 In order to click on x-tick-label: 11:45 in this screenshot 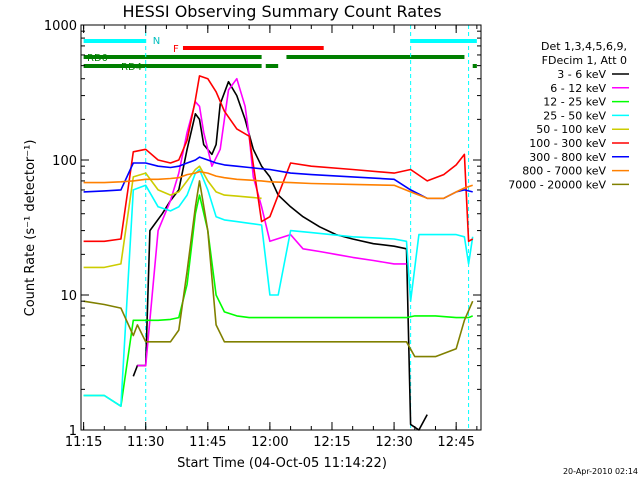, I will do `click(207, 442)`.